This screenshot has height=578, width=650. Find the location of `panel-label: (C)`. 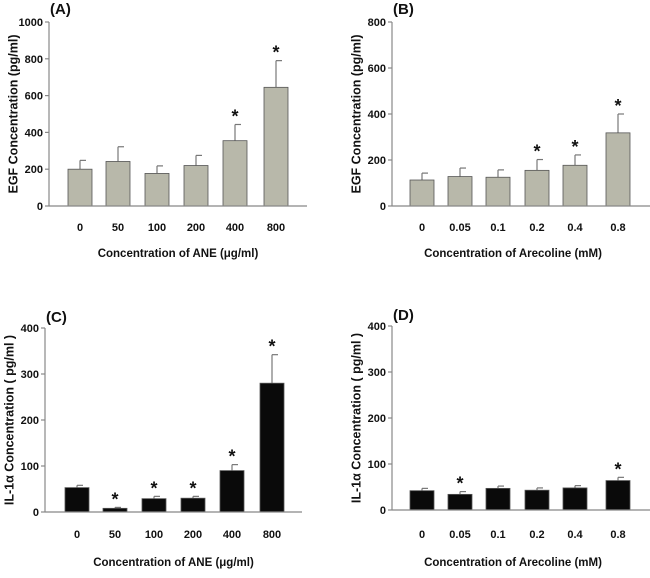

panel-label: (C) is located at coordinates (56, 317).